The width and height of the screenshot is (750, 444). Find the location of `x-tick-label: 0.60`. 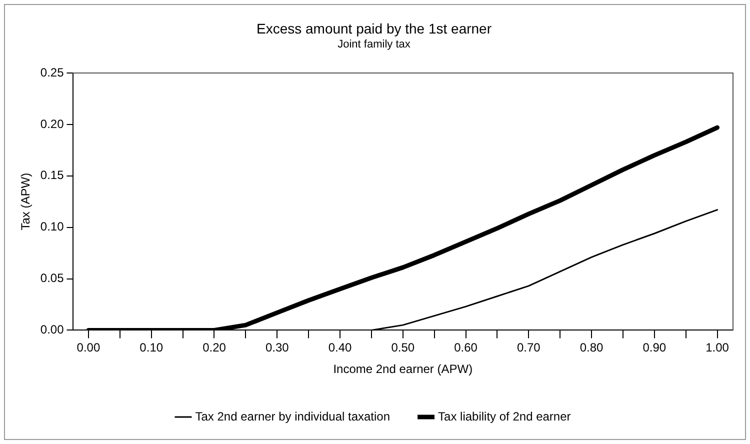

x-tick-label: 0.60 is located at coordinates (466, 347).